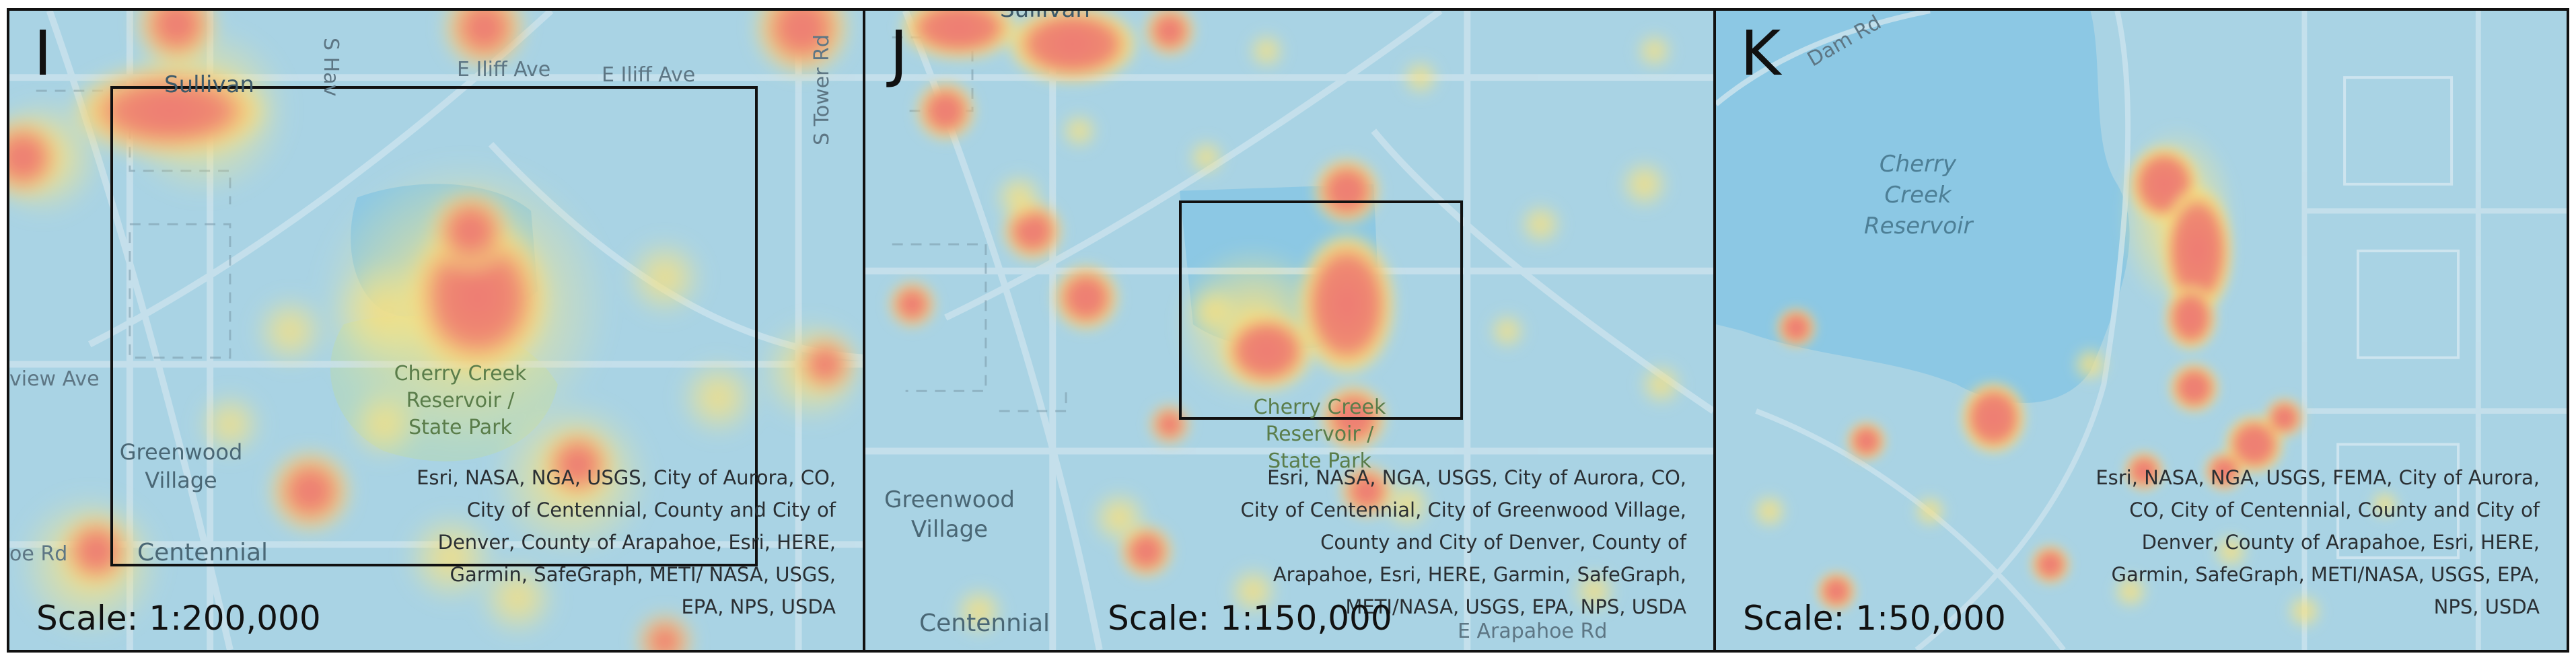  Describe the element at coordinates (331, 67) in the screenshot. I see `road-havana: S Hav` at that location.